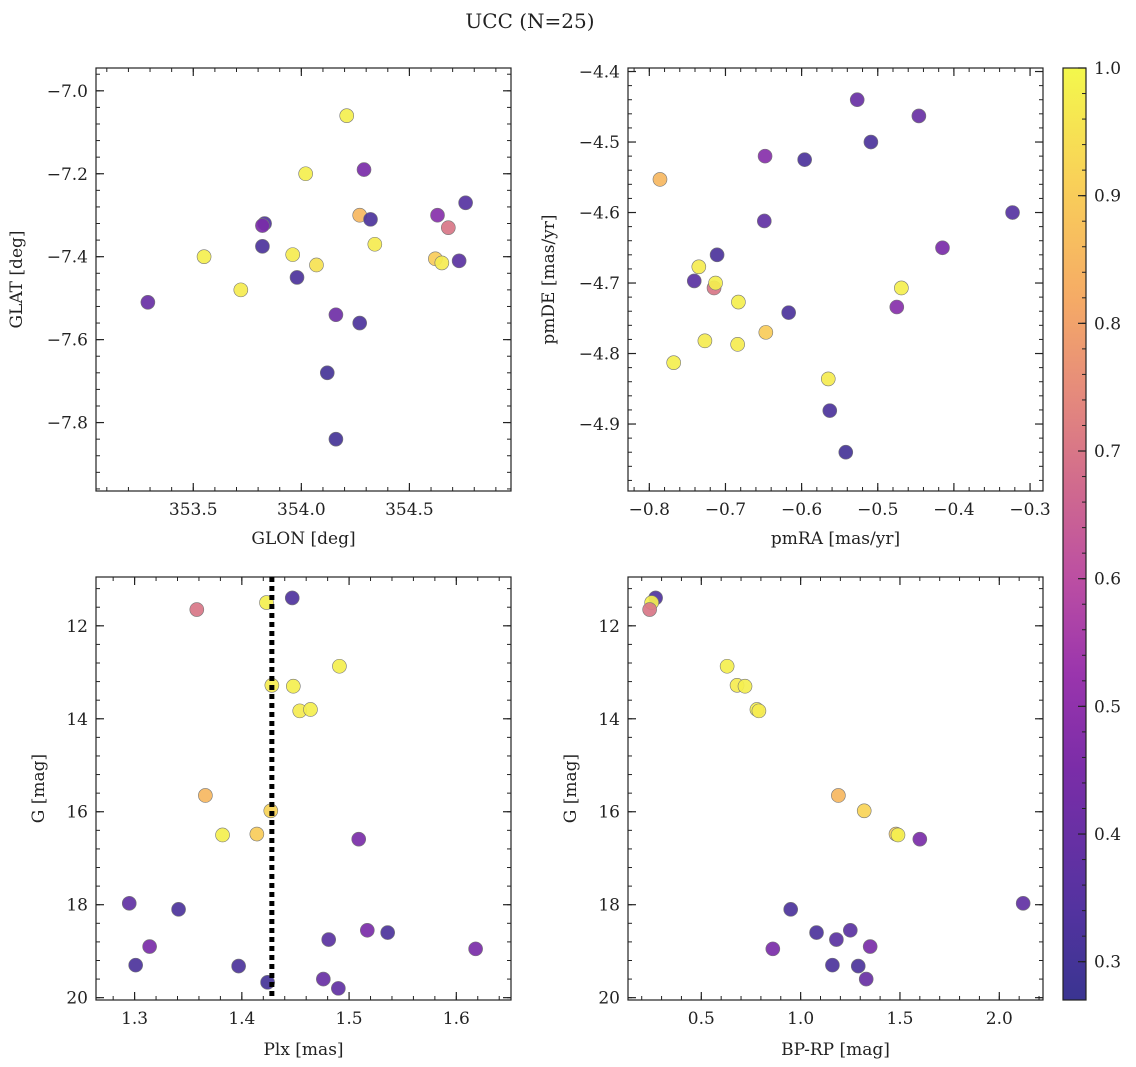 The image size is (1136, 1067). What do you see at coordinates (999, 1019) in the screenshot?
I see `x-tick-label: 2.0` at bounding box center [999, 1019].